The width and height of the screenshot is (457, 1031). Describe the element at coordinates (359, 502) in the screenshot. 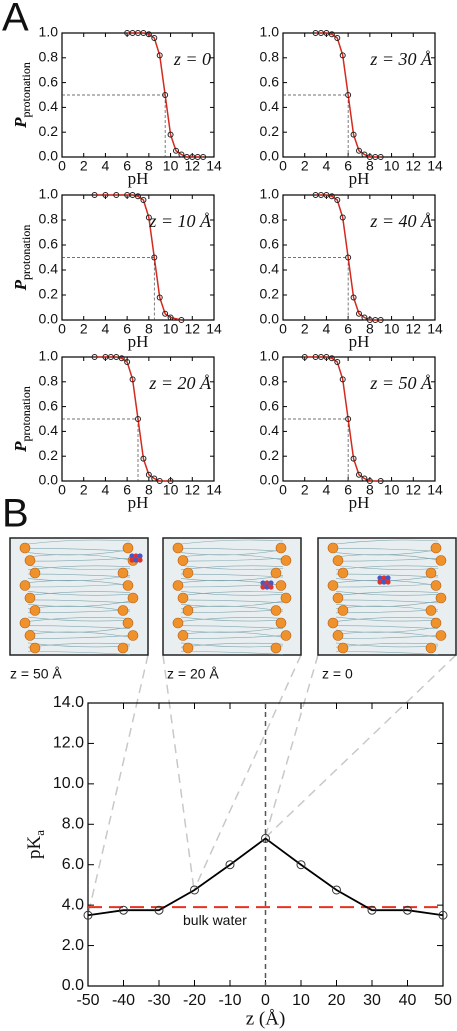

I see `x-axis-label: pH` at that location.